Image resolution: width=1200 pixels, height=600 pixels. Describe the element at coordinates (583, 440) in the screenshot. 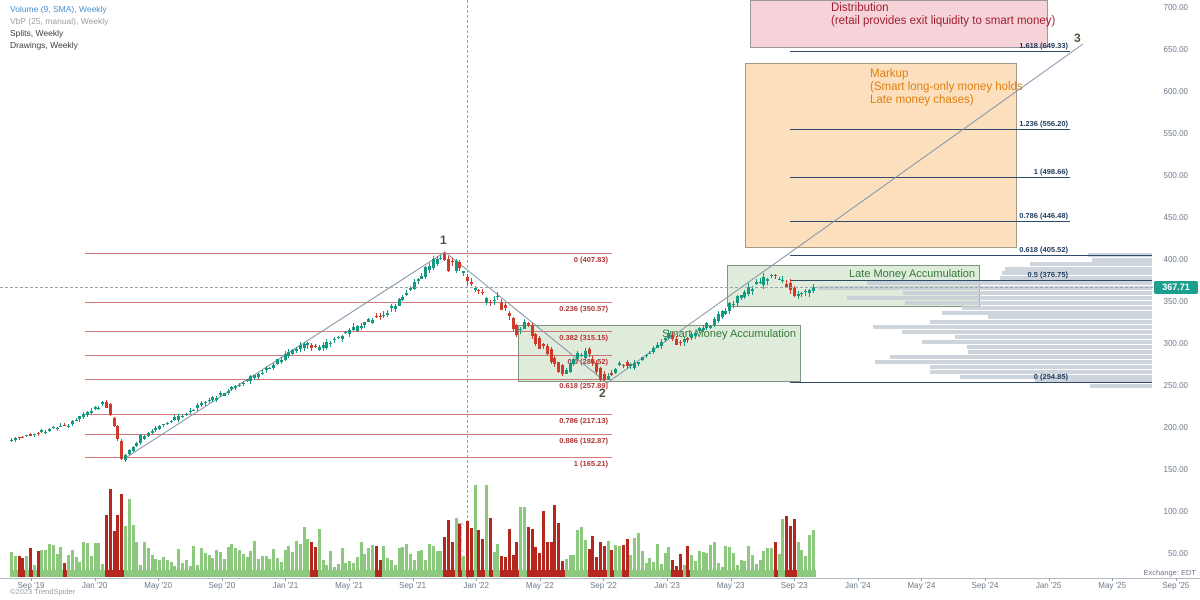

I see `fib-retracement-label: 0.886 (192.87)` at that location.